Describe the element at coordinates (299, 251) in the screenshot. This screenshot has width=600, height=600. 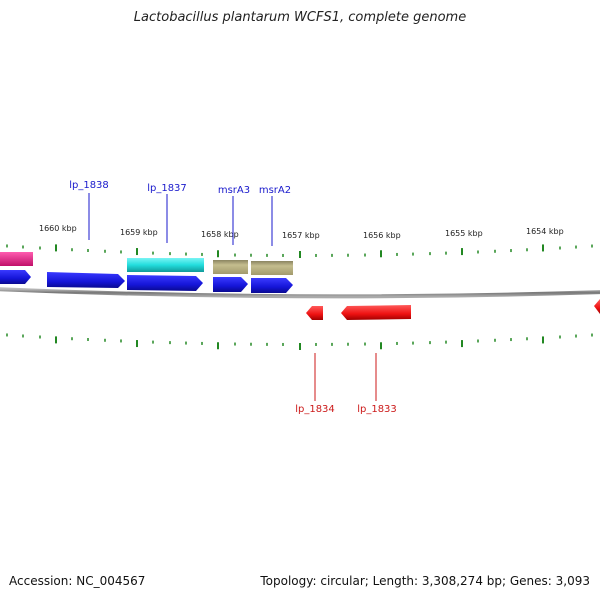
I see `scale-ticks-outer` at that location.